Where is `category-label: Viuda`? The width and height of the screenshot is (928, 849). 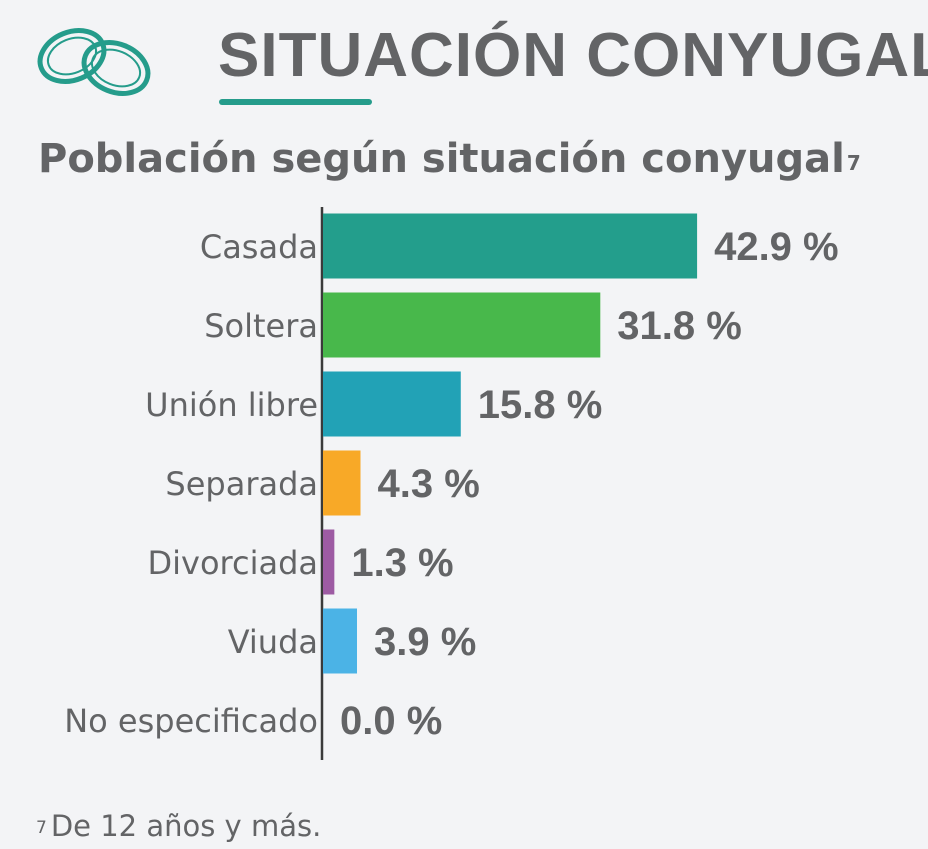
category-label: Viuda is located at coordinates (273, 642).